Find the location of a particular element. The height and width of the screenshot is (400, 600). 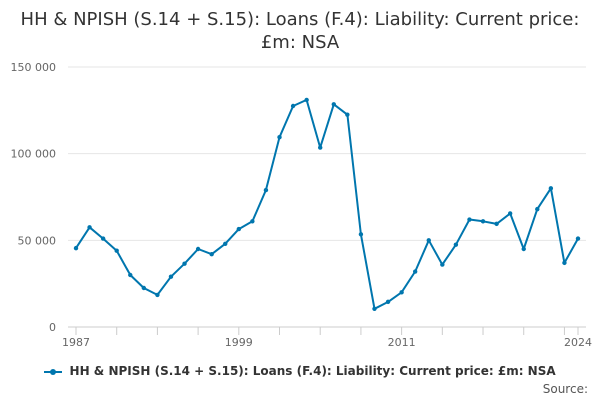

x-axis: 1987 1999 2011 2024 is located at coordinates (327, 337).